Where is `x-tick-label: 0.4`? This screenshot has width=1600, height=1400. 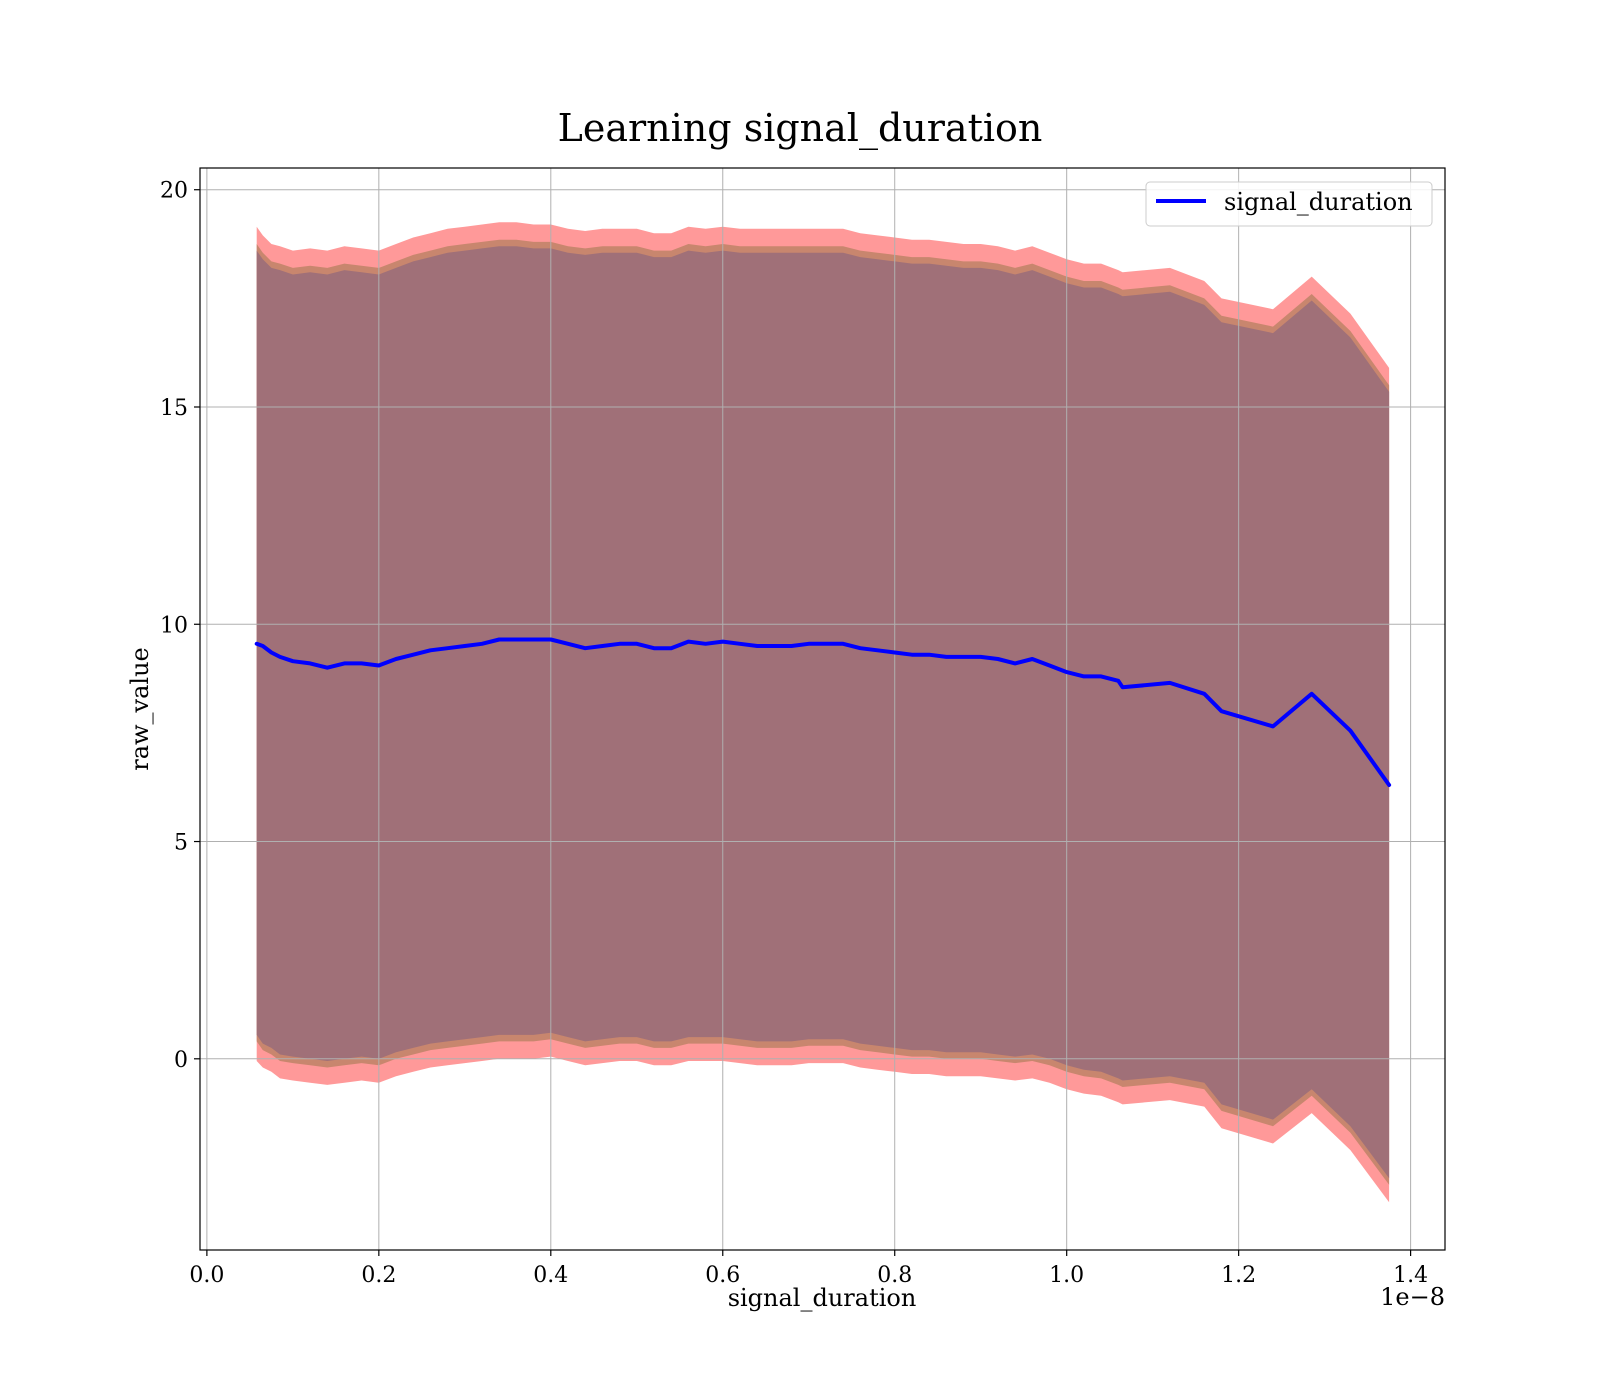
x-tick-label: 0.4 is located at coordinates (550, 1275).